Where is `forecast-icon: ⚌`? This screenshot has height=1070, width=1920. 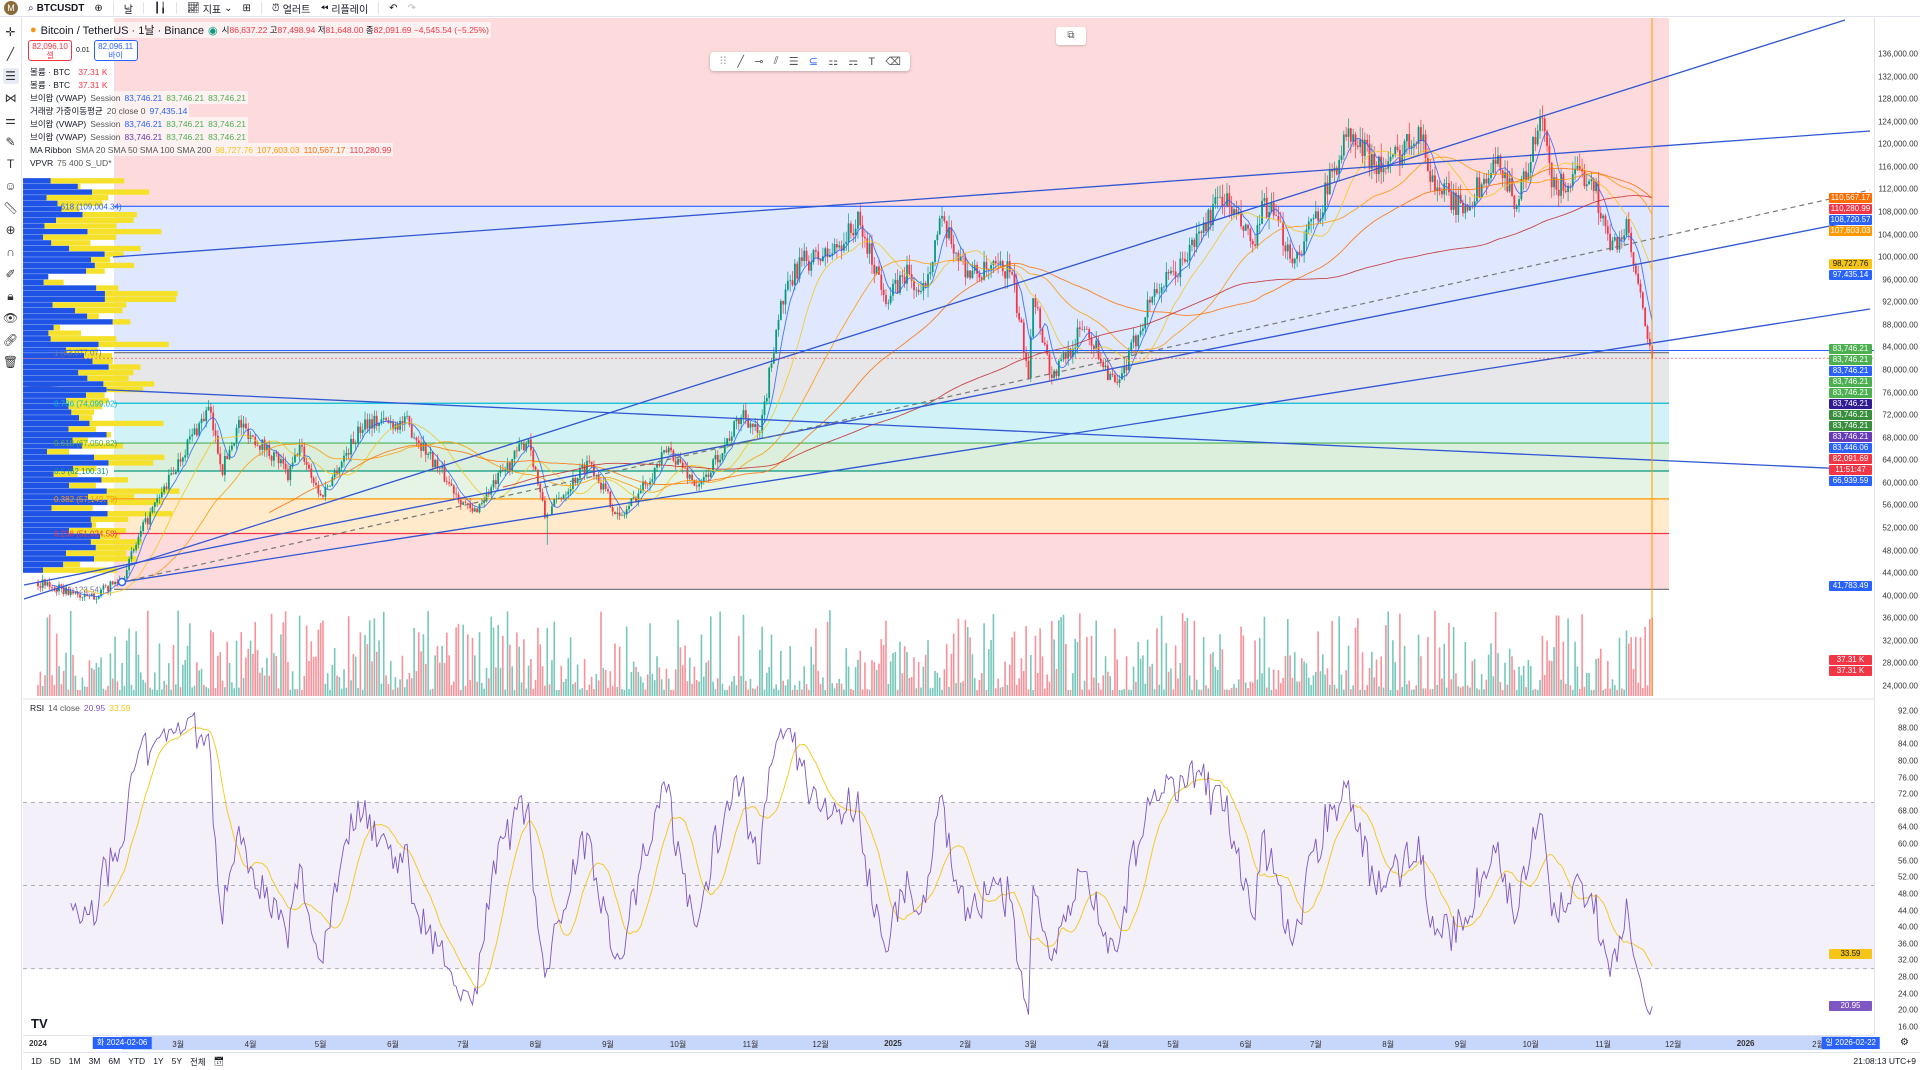 forecast-icon: ⚌ is located at coordinates (10, 120).